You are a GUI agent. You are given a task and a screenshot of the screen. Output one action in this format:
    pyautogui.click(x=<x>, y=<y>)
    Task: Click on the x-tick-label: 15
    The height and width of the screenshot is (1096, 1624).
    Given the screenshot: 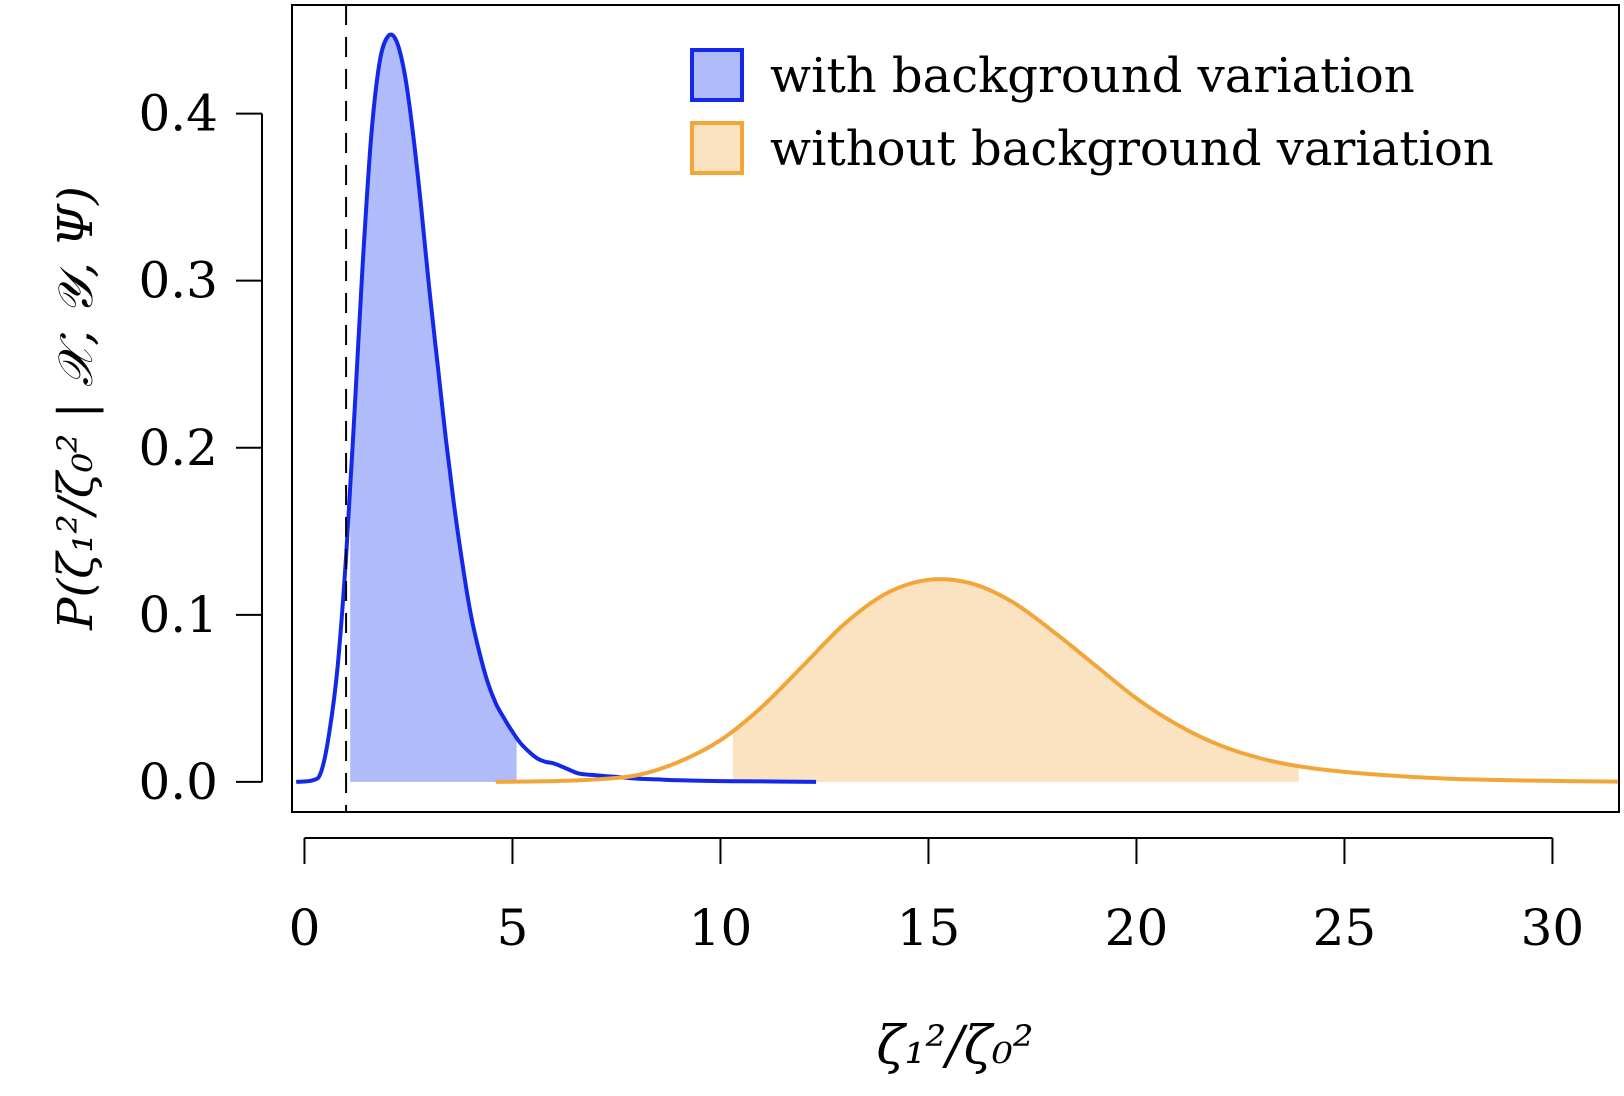 What is the action you would take?
    pyautogui.click(x=929, y=928)
    